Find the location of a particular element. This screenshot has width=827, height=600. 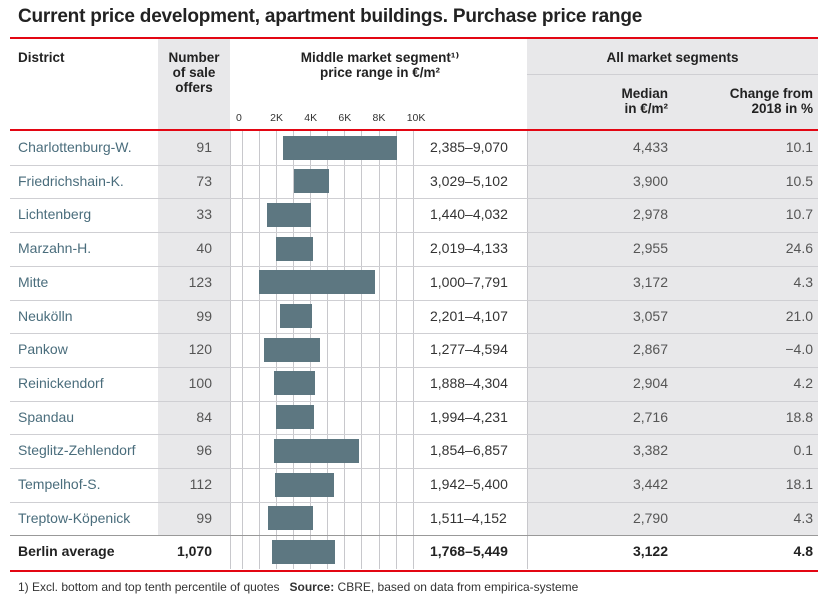

offers-count: 84 is located at coordinates (204, 416).